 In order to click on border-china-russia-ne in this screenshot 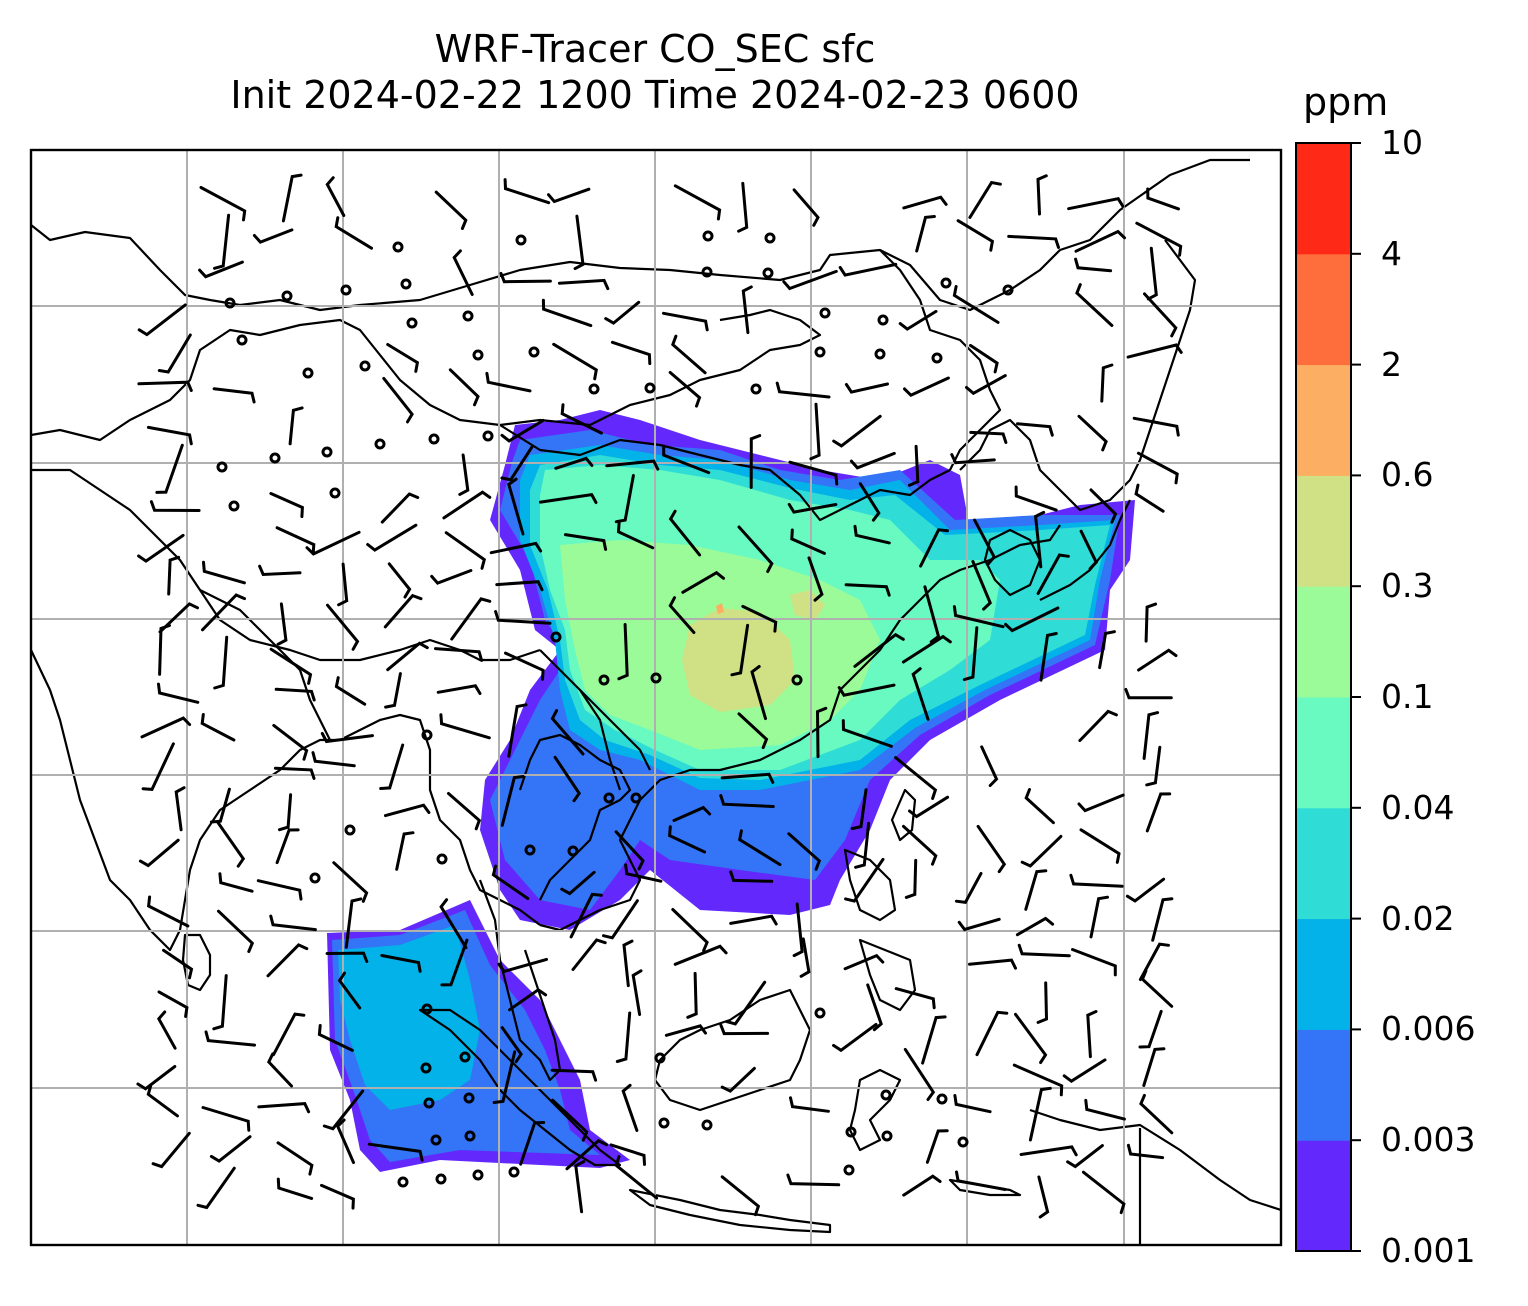, I will do `click(940, 360)`.